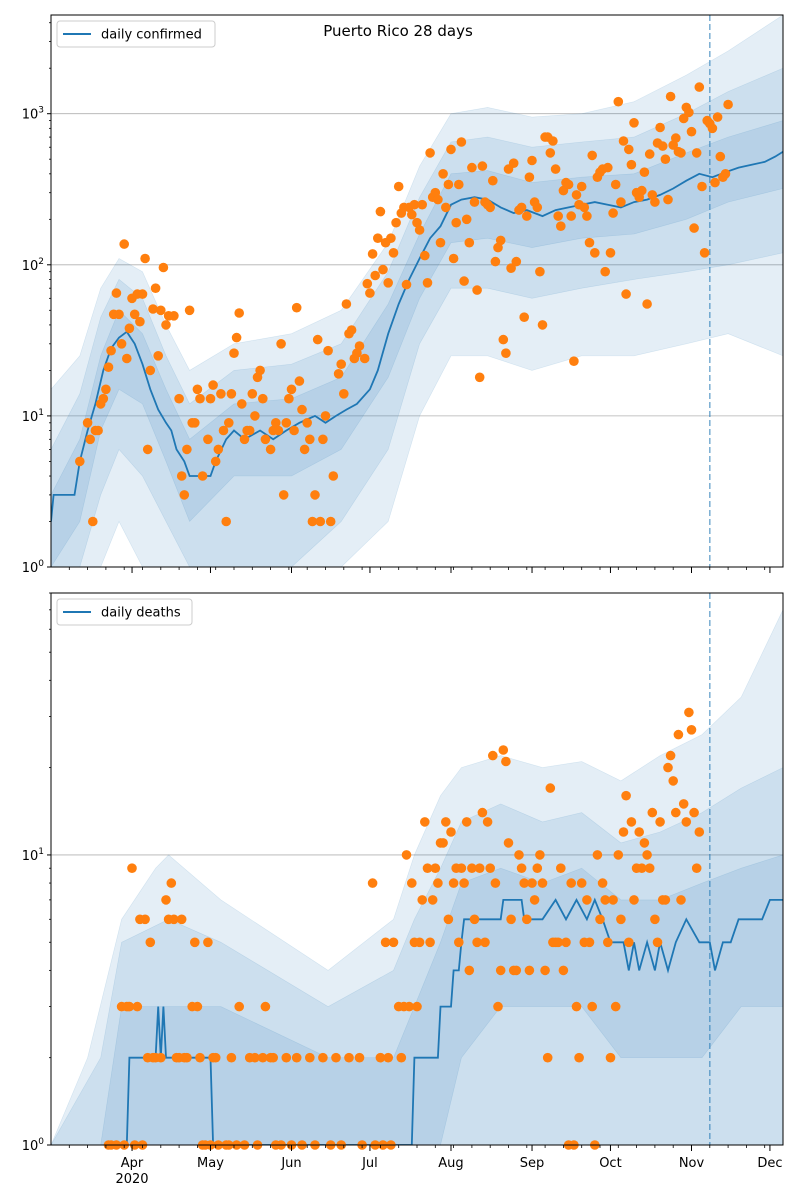 This screenshot has width=800, height=1200. Describe the element at coordinates (210, 1163) in the screenshot. I see `deaths-xtick-label: May` at that location.